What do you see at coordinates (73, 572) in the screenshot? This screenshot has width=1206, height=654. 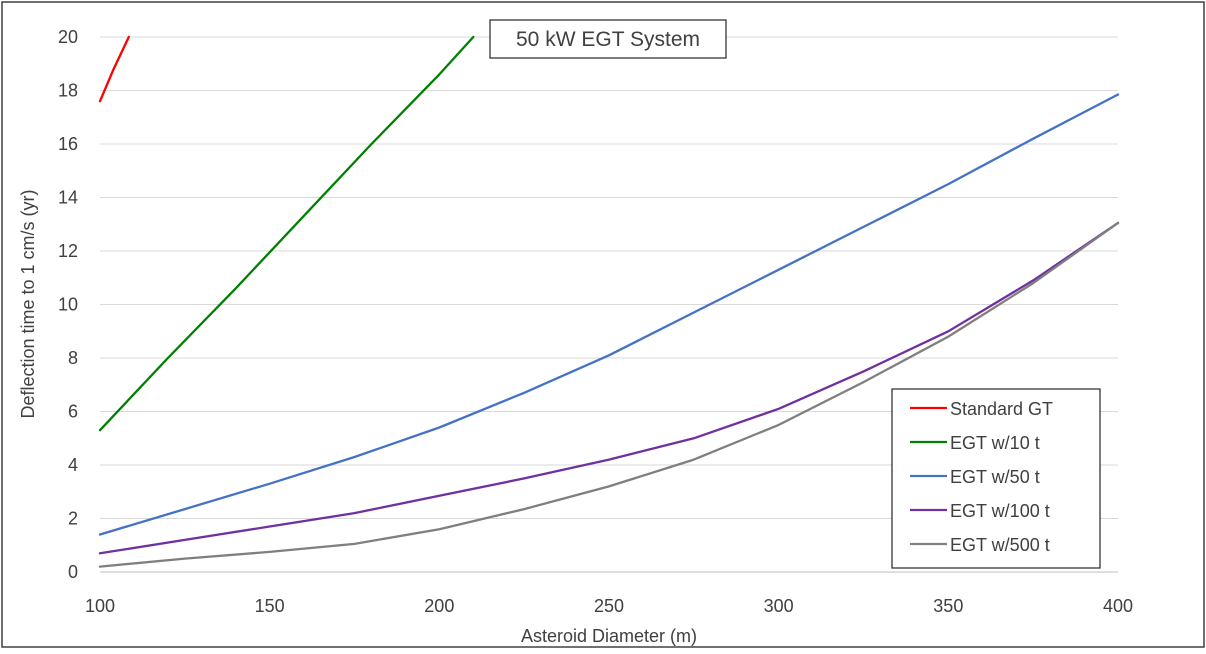 I see `y-tick-label: 0` at bounding box center [73, 572].